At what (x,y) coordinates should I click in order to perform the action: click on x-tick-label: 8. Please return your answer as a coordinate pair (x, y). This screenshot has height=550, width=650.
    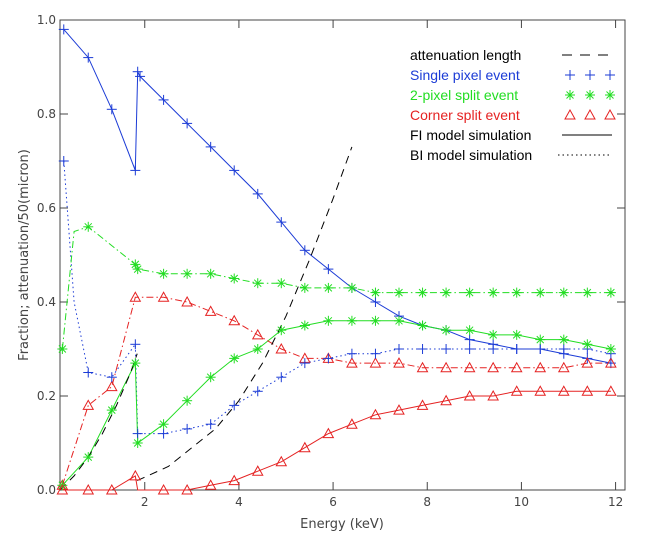
    Looking at the image, I should click on (427, 502).